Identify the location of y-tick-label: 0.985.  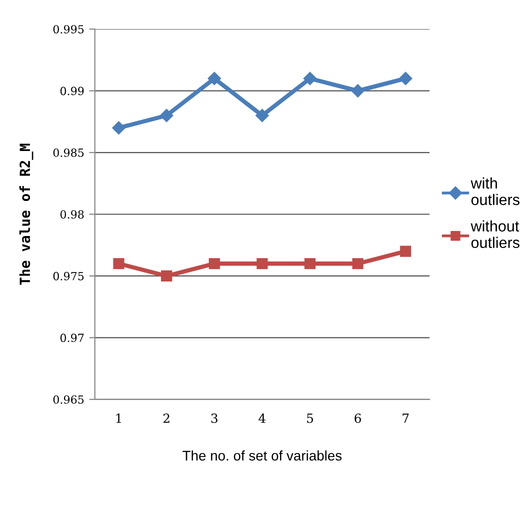
(68, 152).